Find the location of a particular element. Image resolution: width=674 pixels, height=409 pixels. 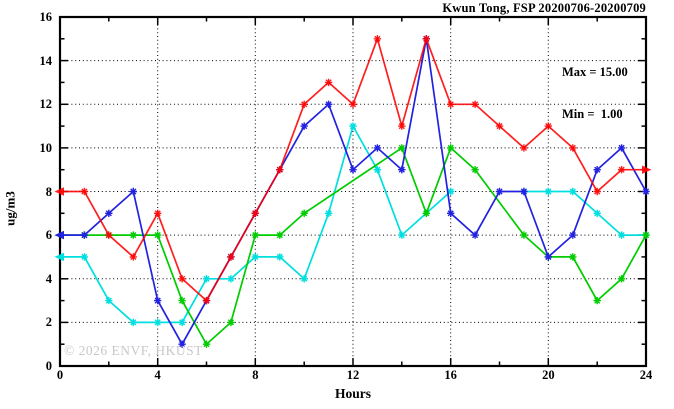

series-cyan-line is located at coordinates (584, 213).